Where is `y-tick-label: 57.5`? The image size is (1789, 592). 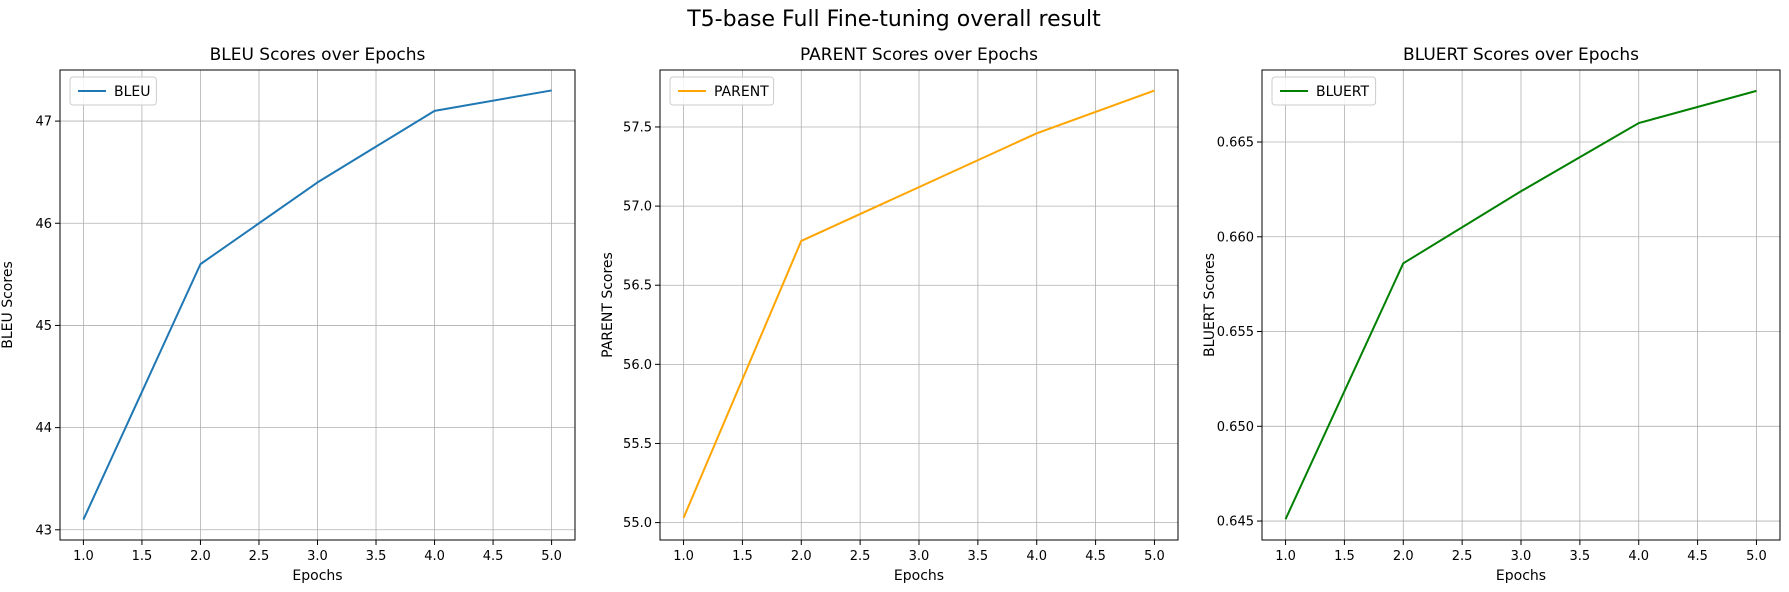 y-tick-label: 57.5 is located at coordinates (637, 127).